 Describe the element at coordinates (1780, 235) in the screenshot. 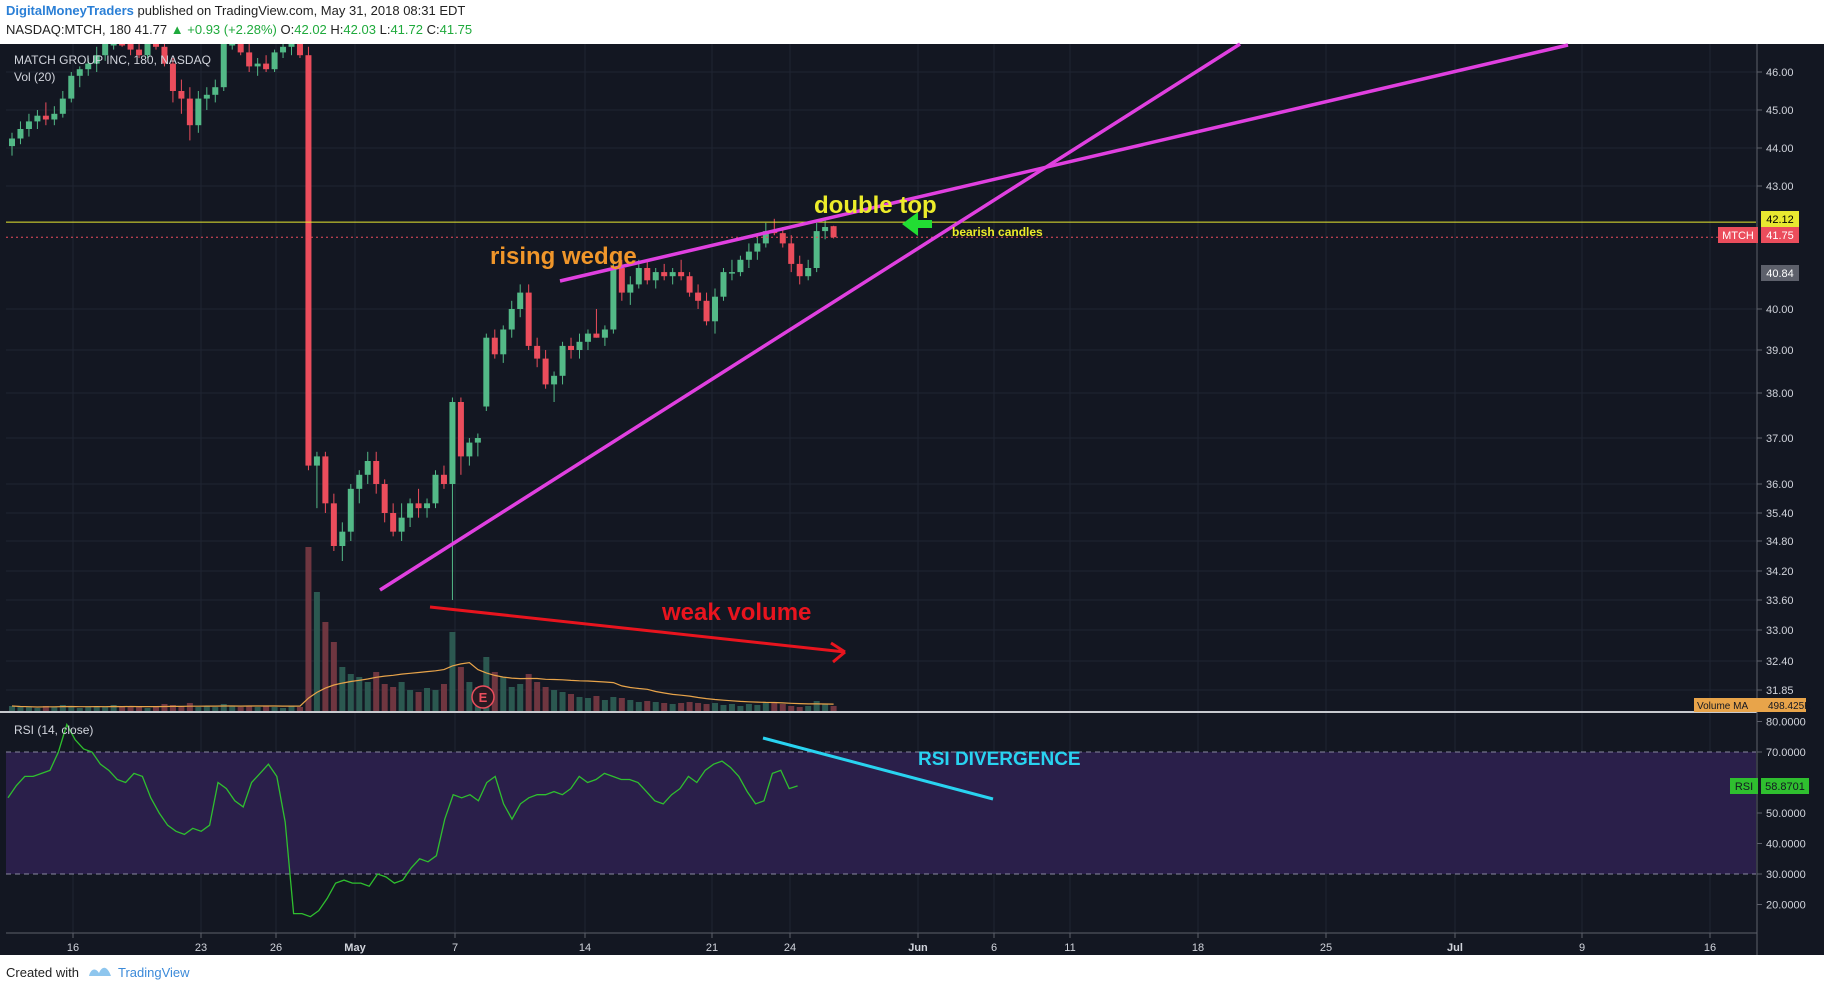

I see `last-price-tag` at that location.